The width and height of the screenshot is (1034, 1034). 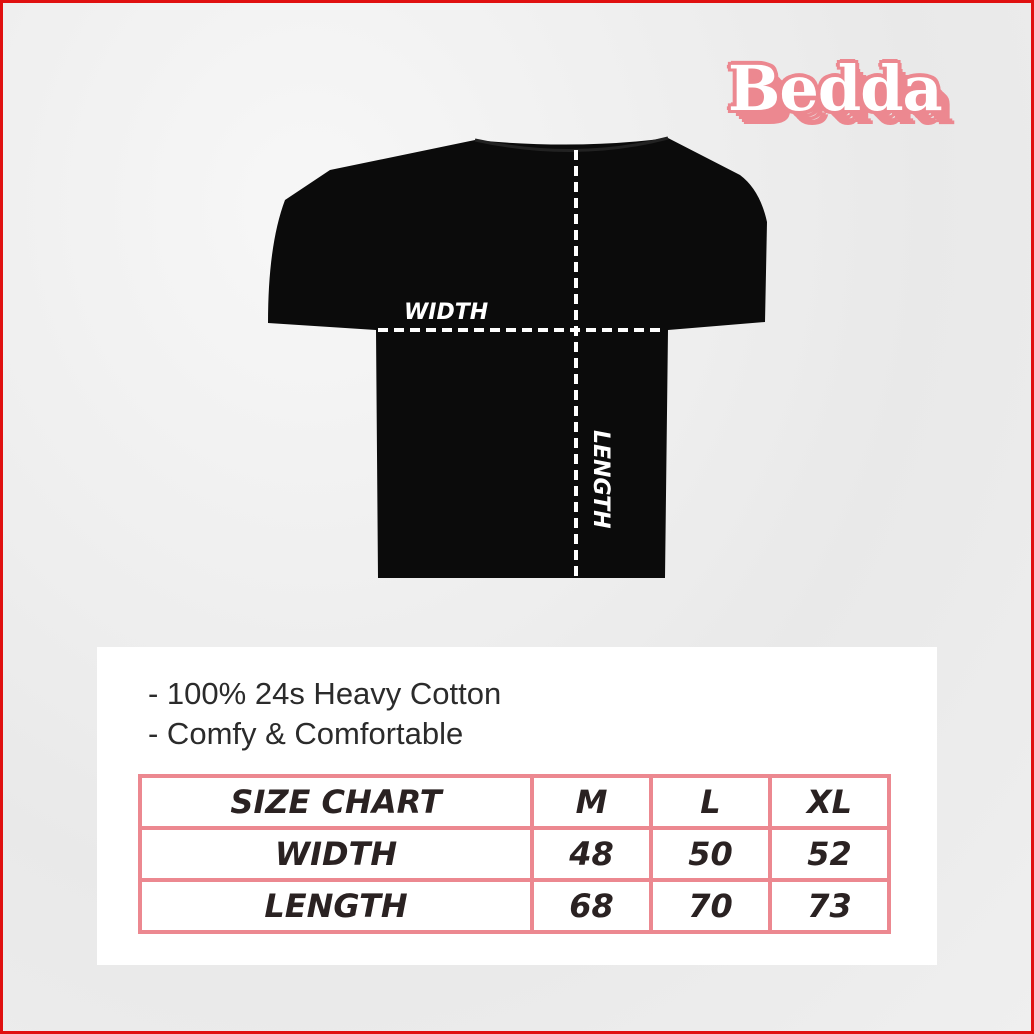 What do you see at coordinates (336, 802) in the screenshot?
I see `size-chart-title: SIZE CHART` at bounding box center [336, 802].